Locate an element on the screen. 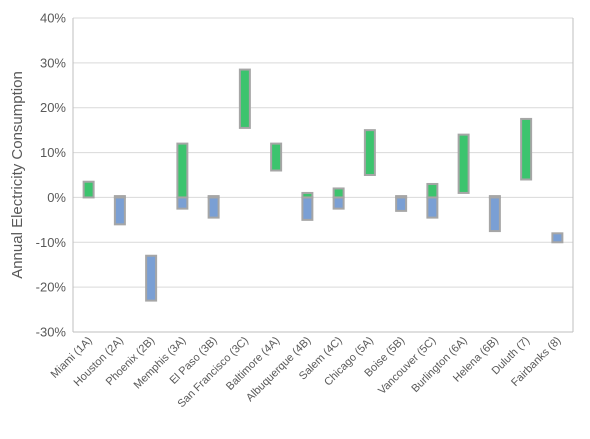 This screenshot has width=590, height=439. y-tick-label: -10% is located at coordinates (51, 242).